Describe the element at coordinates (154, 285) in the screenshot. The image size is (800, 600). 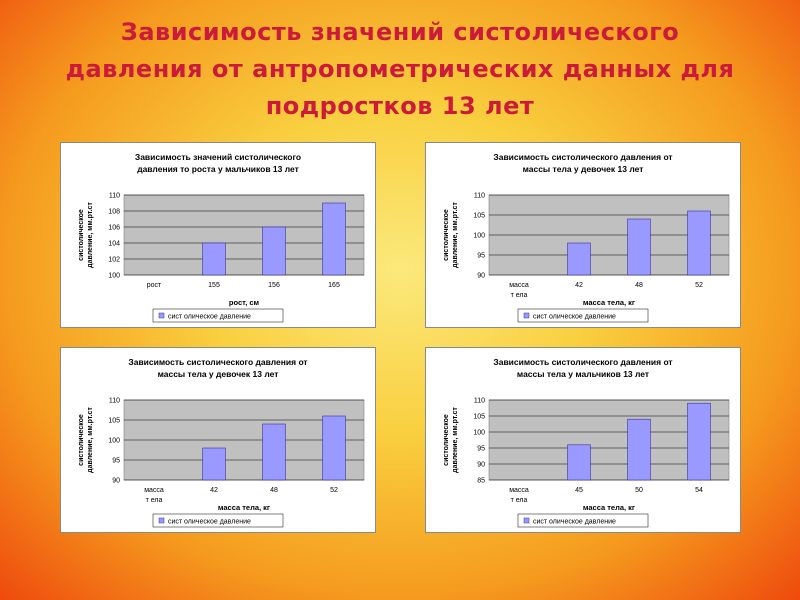
I see `x-tick-label: рост` at that location.